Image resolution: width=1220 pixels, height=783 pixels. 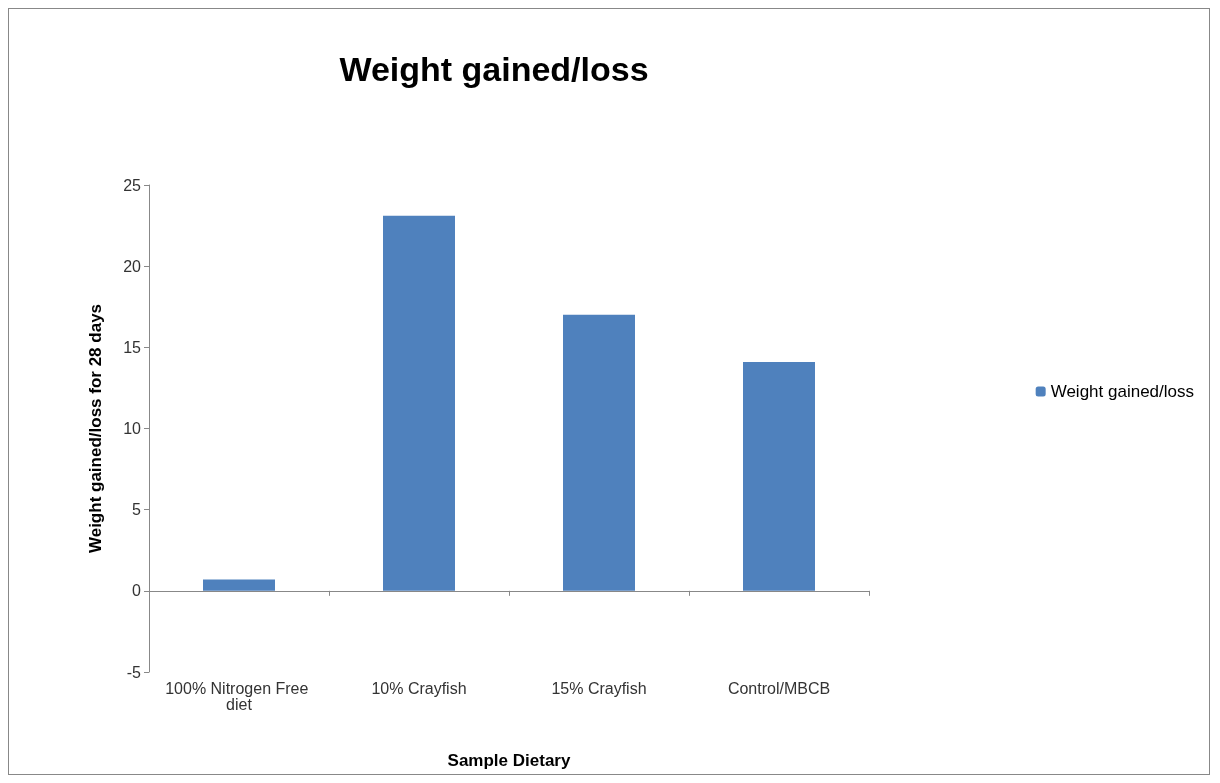 I want to click on x-axis-title: Sample Dietary, so click(x=509, y=760).